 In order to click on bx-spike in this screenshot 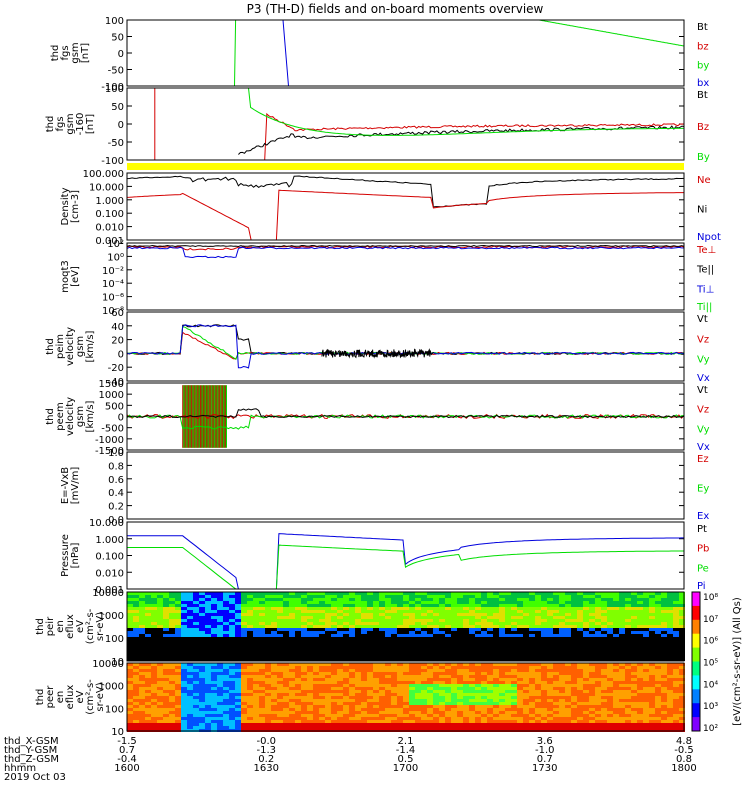, I will do `click(285, 53)`.